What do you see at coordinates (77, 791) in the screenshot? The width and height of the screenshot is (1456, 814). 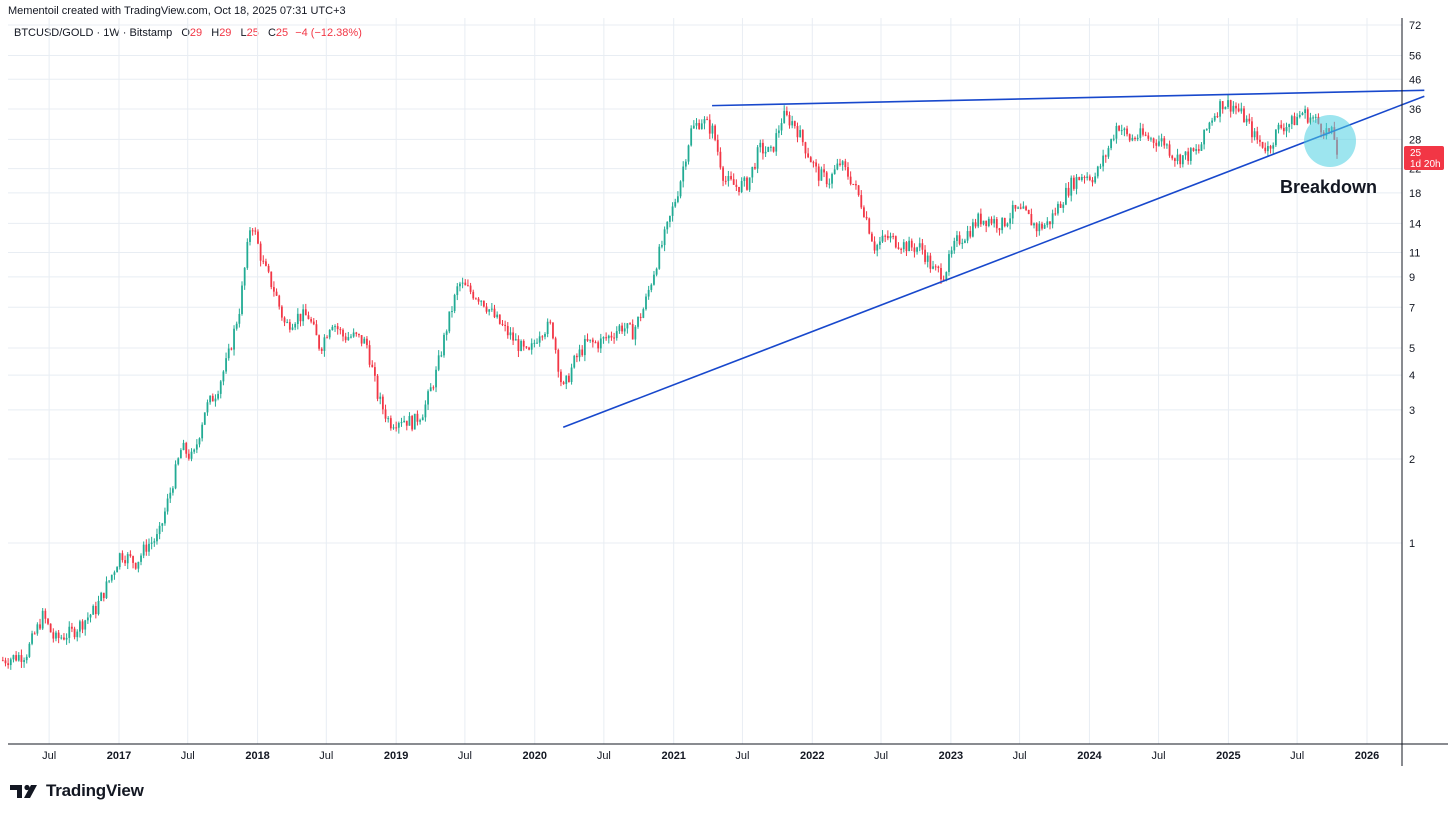 I see `tradingview-footer: TradingView` at bounding box center [77, 791].